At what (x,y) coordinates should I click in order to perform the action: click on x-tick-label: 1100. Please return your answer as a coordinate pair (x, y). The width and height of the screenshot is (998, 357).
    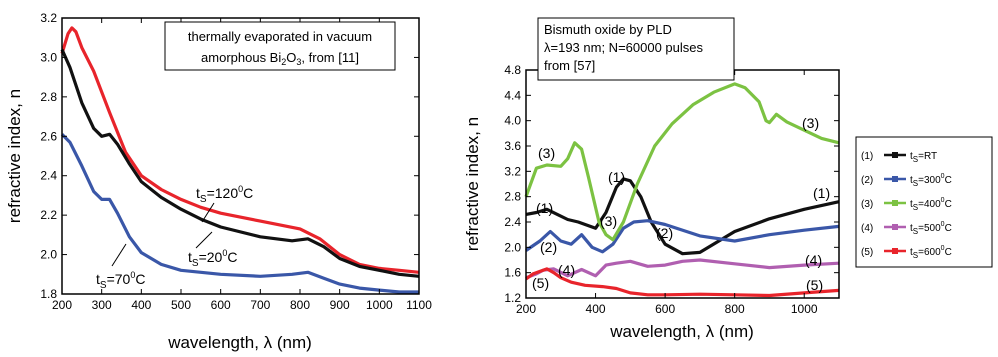
    Looking at the image, I should click on (419, 305).